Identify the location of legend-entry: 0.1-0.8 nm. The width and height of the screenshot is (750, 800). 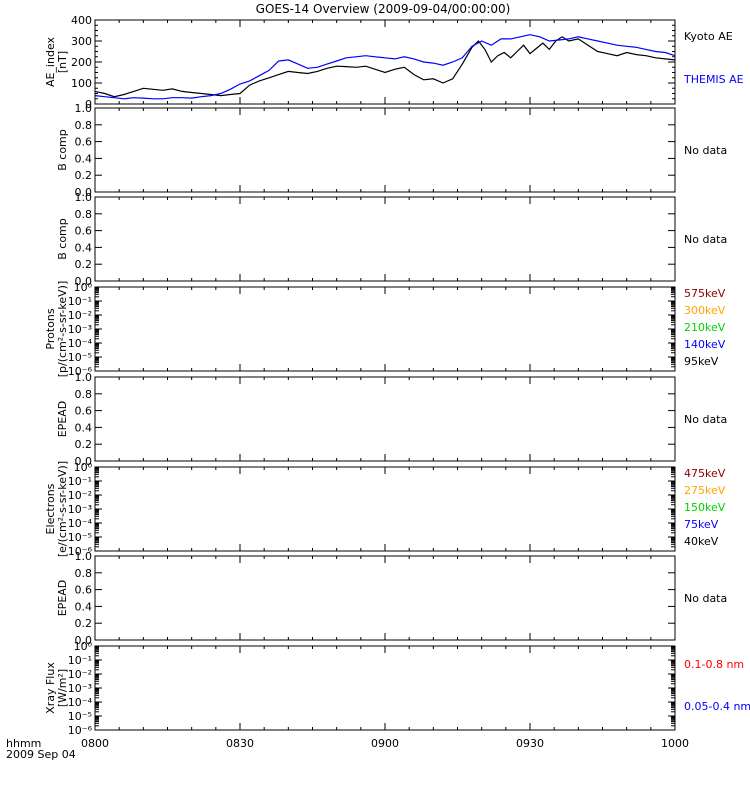
(714, 664).